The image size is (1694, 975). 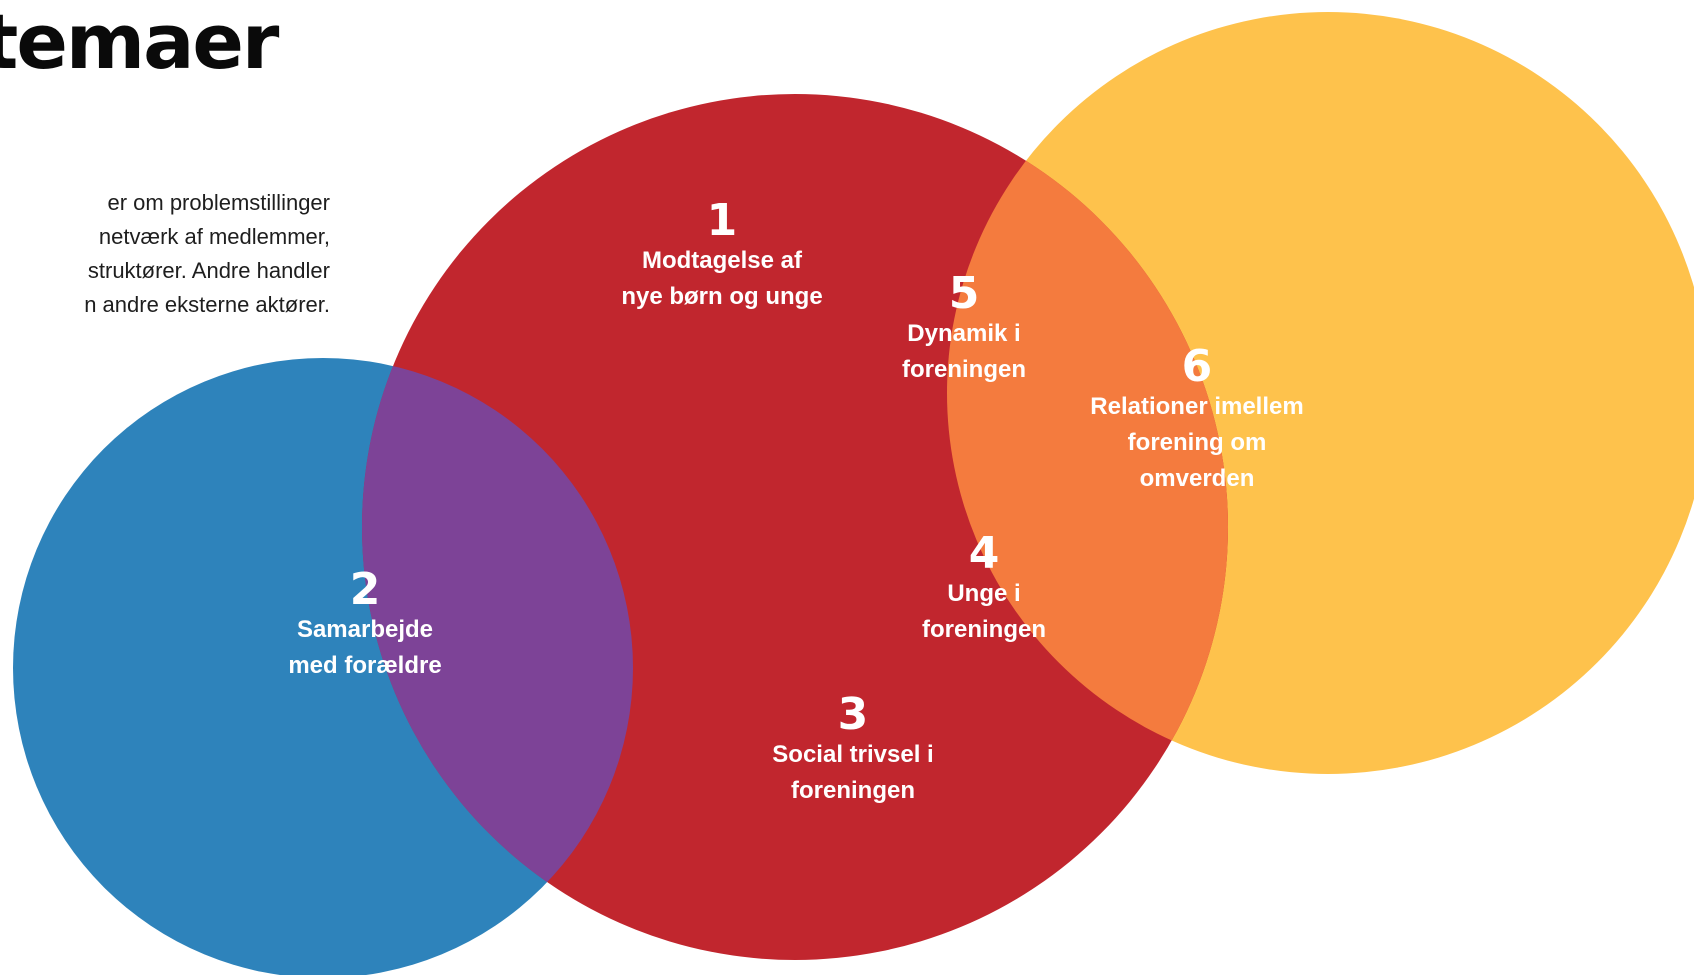 I want to click on topic-3: 3 Social trivsel i foreningen, so click(x=852, y=751).